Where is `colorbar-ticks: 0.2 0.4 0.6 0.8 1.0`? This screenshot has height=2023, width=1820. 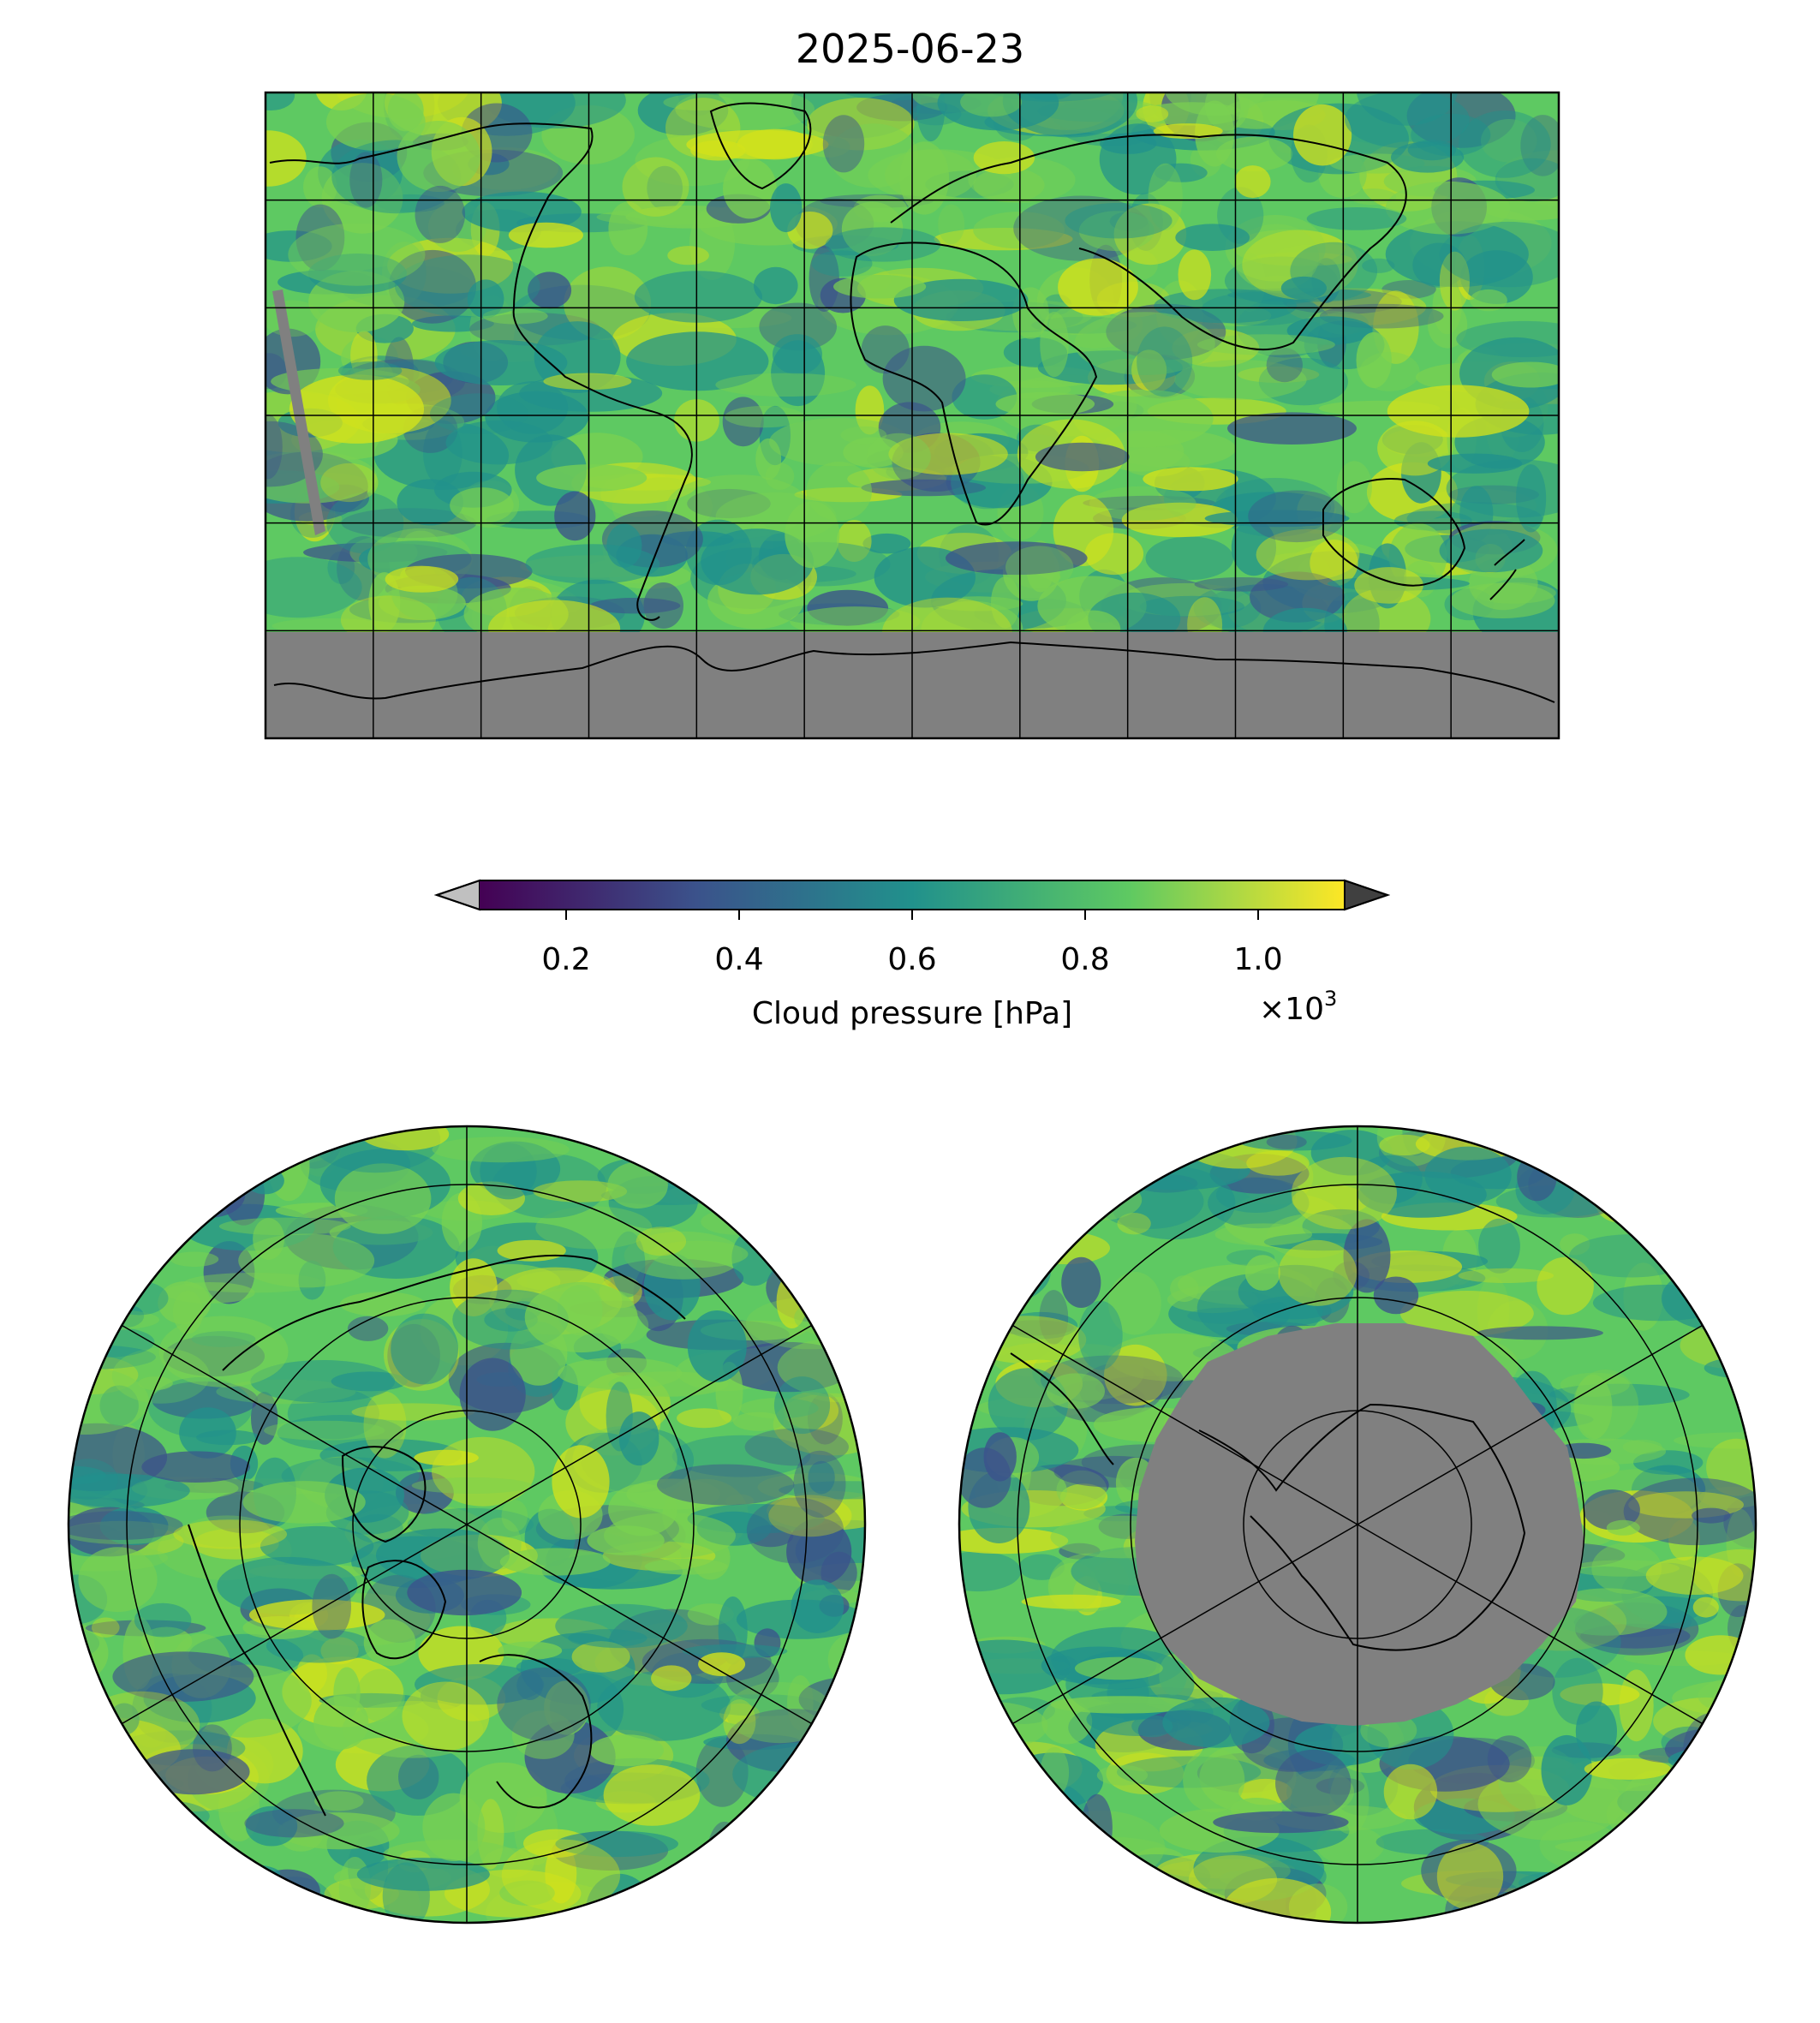 colorbar-ticks: 0.2 0.4 0.6 0.8 1.0 is located at coordinates (912, 943).